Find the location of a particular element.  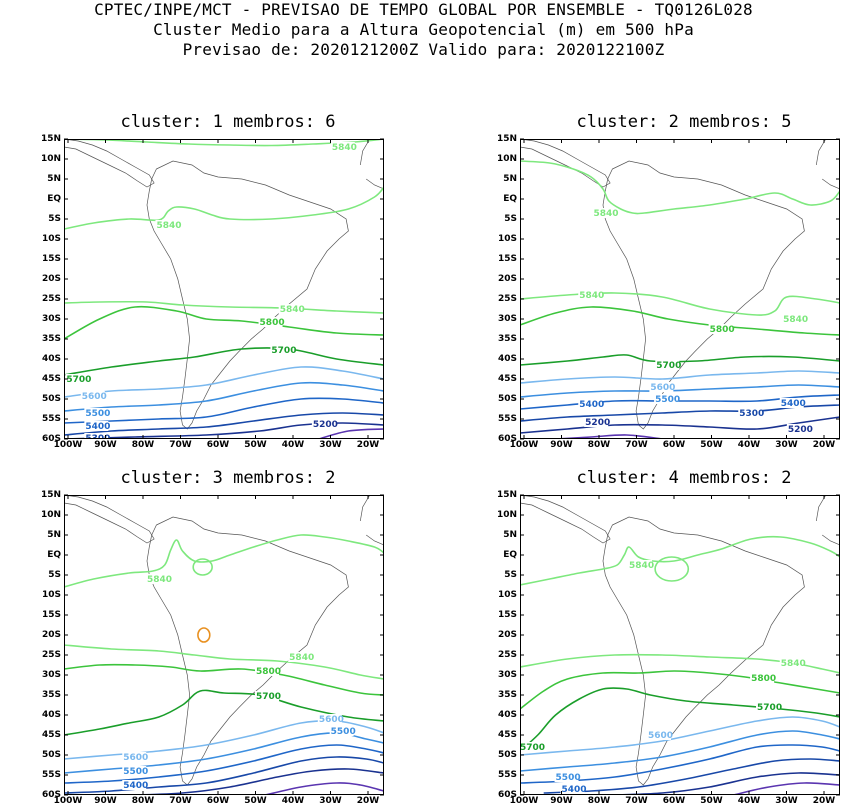

africa-coastline-shape is located at coordinates (827, 520).